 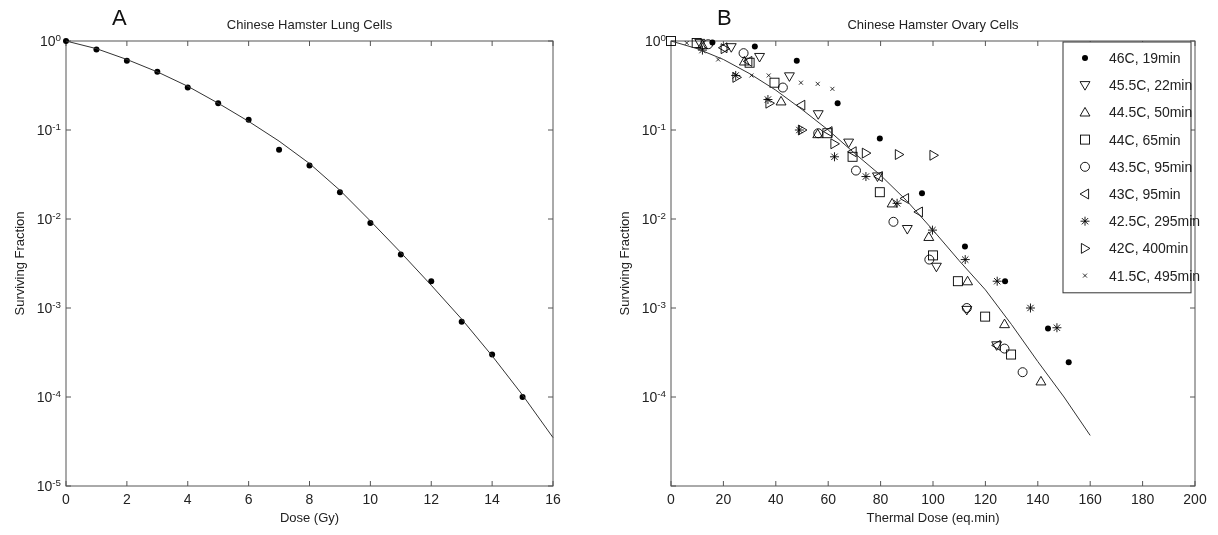 What do you see at coordinates (933, 24) in the screenshot?
I see `chart-title: Chinese Hamster Ovary Cells` at bounding box center [933, 24].